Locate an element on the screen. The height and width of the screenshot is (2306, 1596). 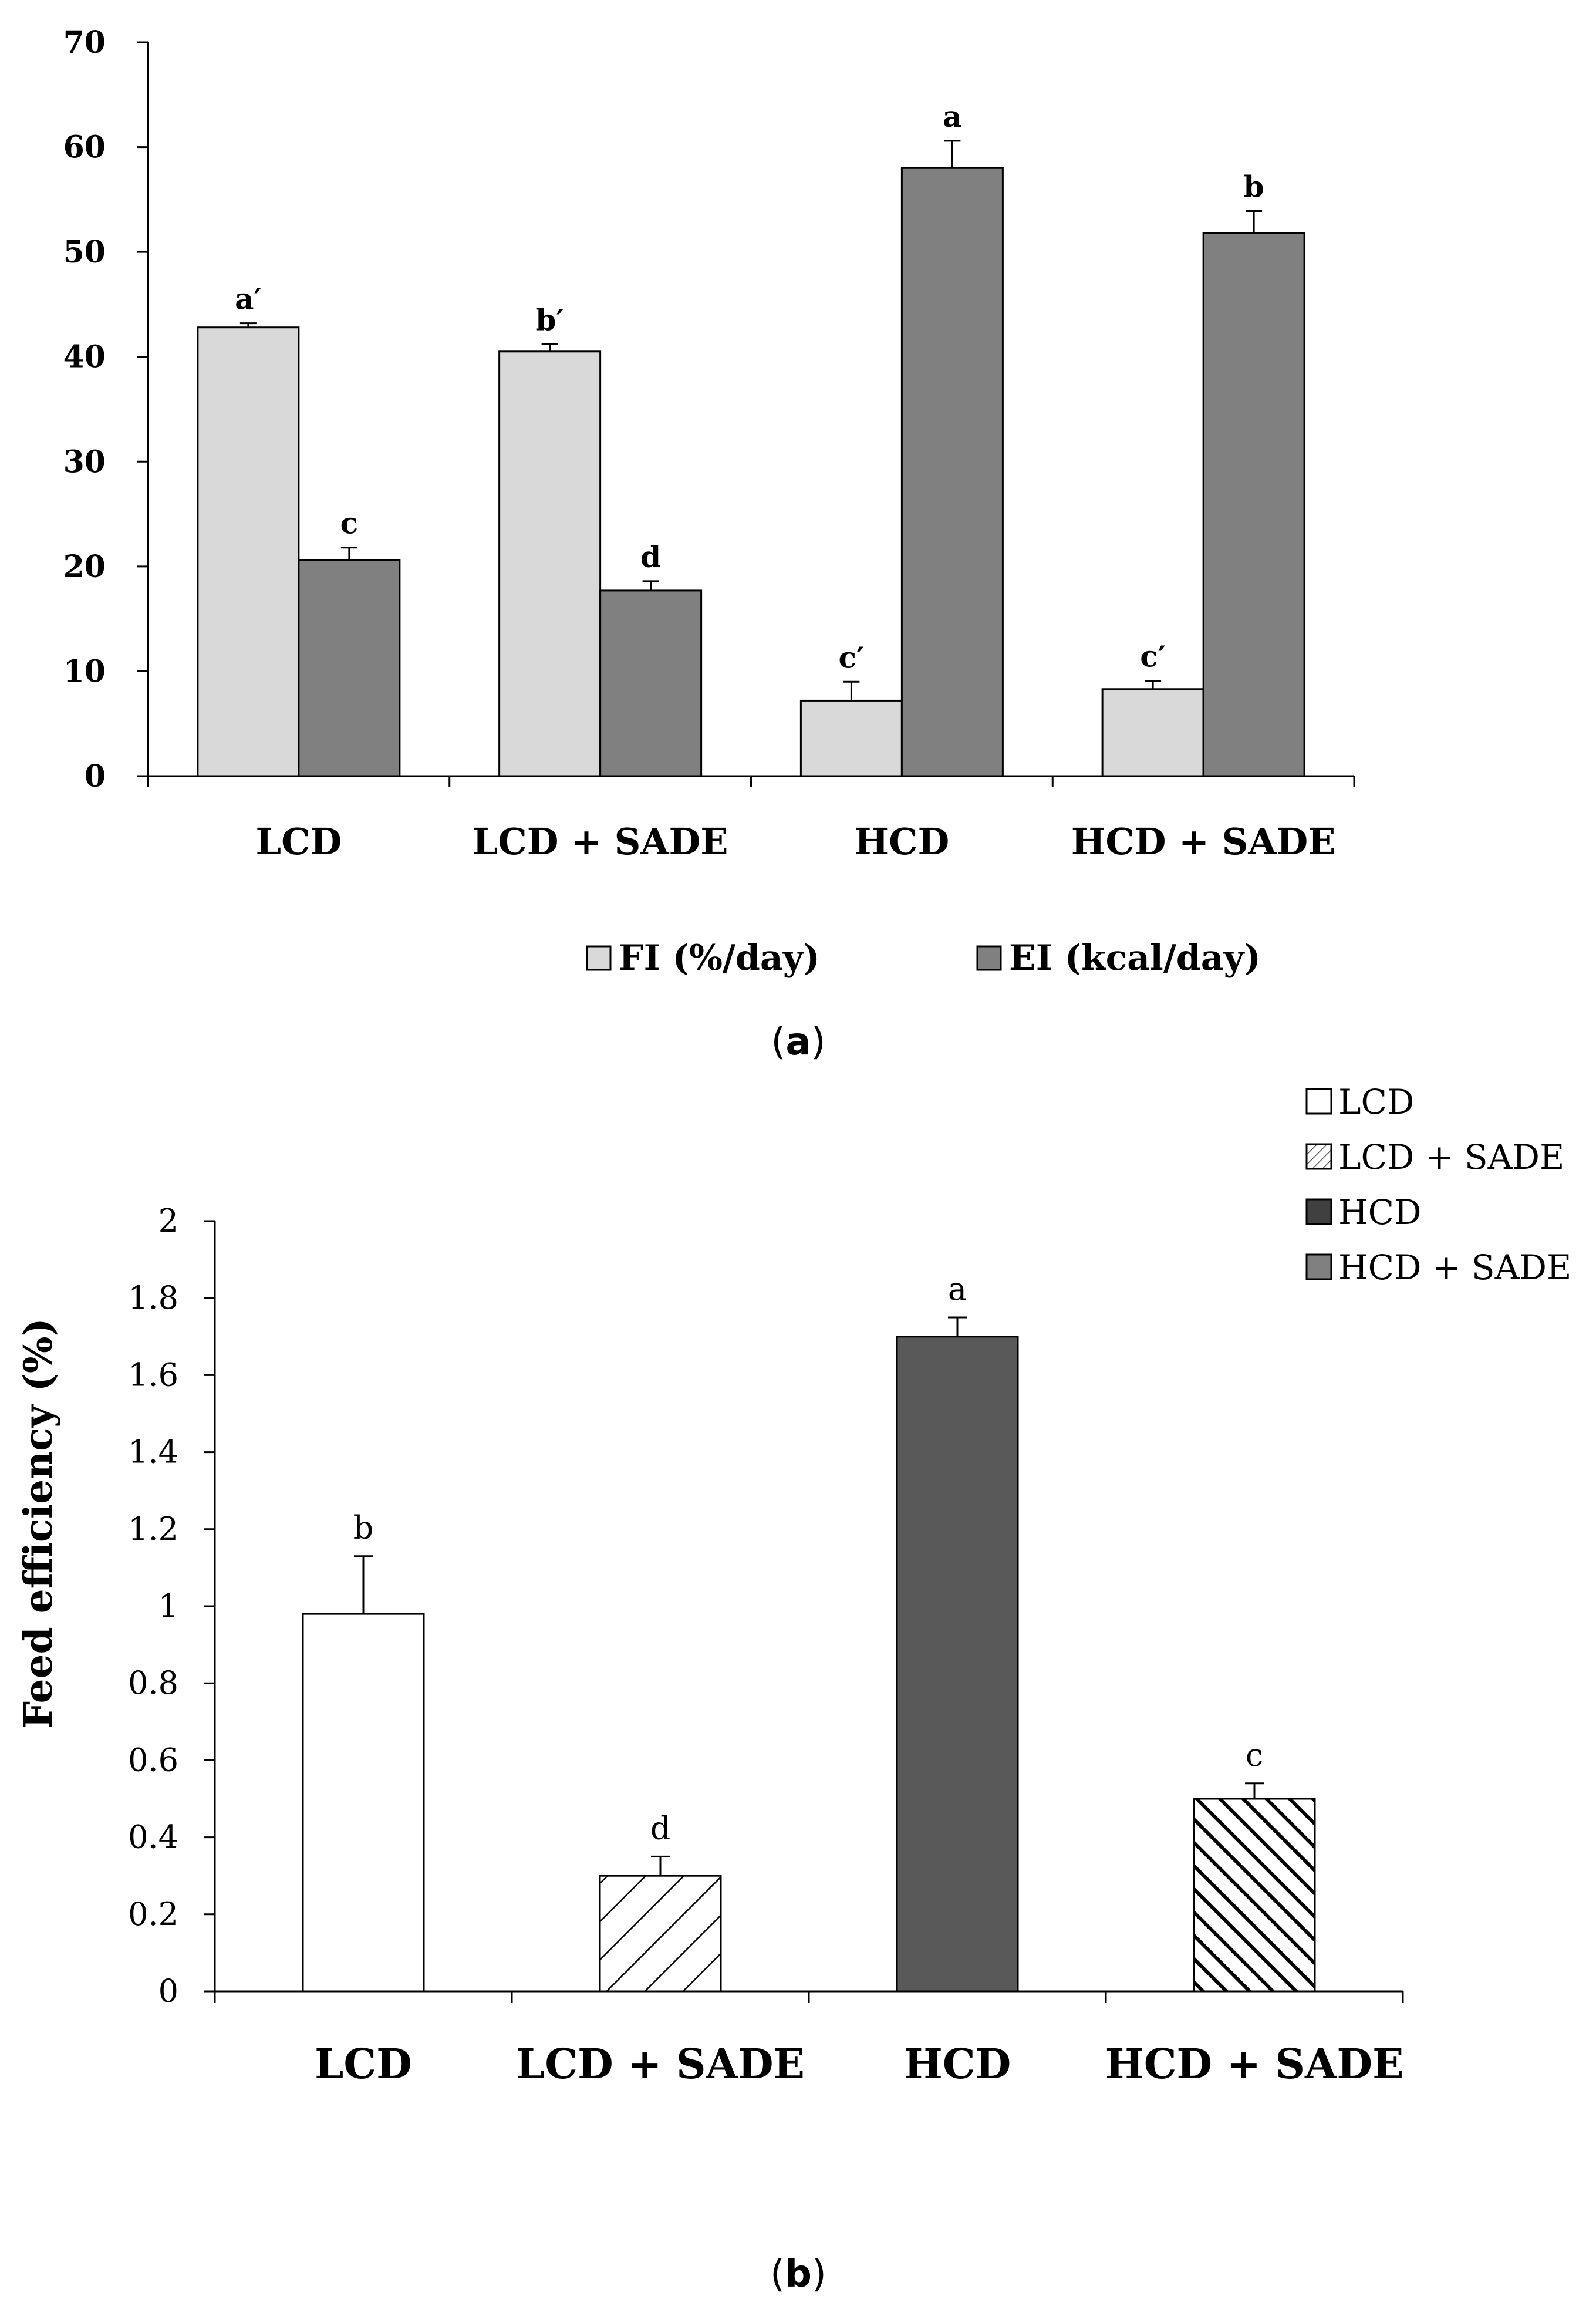
chart-a-y-tick-label: 0 is located at coordinates (95, 776).